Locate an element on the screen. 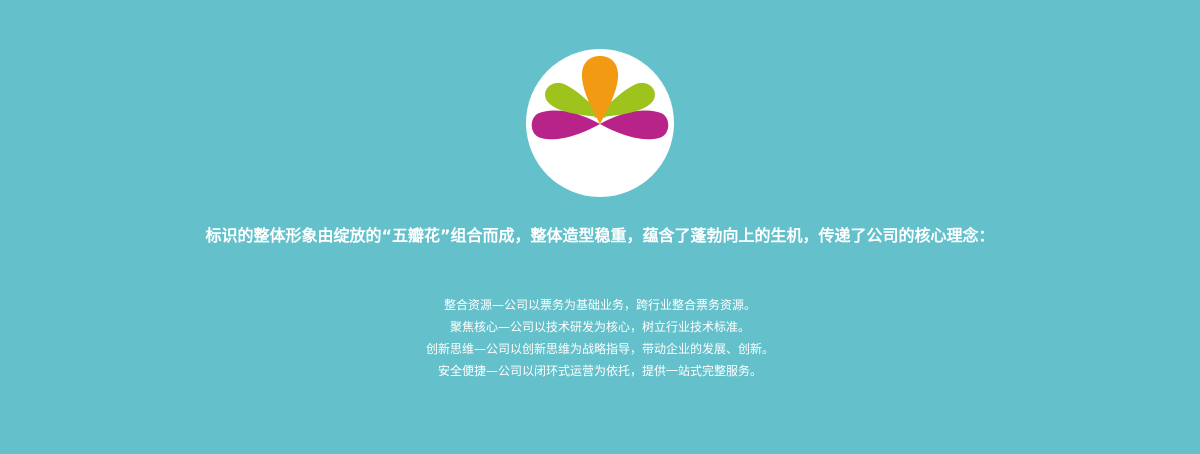 The image size is (1200, 454). principle-innovative-thinking: 创新思维—公司以创新思维为战略指导，带动企业的发展、创新。 is located at coordinates (599, 349).